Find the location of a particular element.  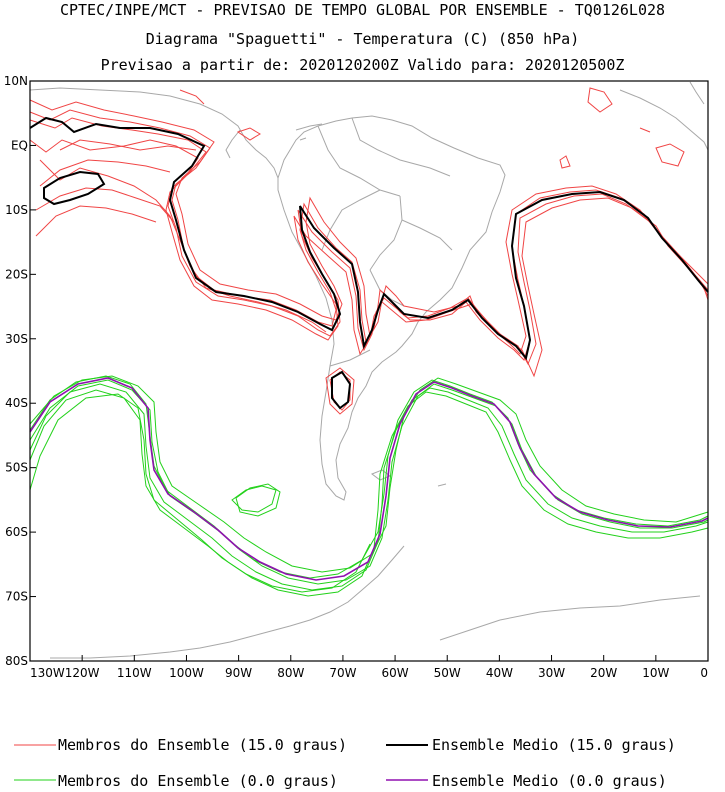

africa-outline is located at coordinates (664, 120).